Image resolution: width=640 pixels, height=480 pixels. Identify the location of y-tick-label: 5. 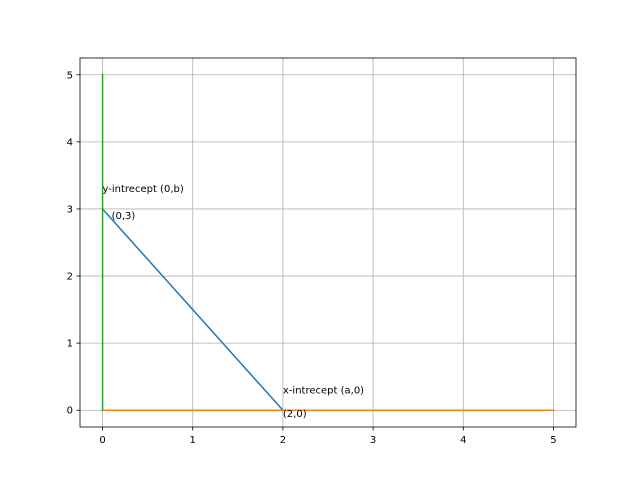
(70, 75).